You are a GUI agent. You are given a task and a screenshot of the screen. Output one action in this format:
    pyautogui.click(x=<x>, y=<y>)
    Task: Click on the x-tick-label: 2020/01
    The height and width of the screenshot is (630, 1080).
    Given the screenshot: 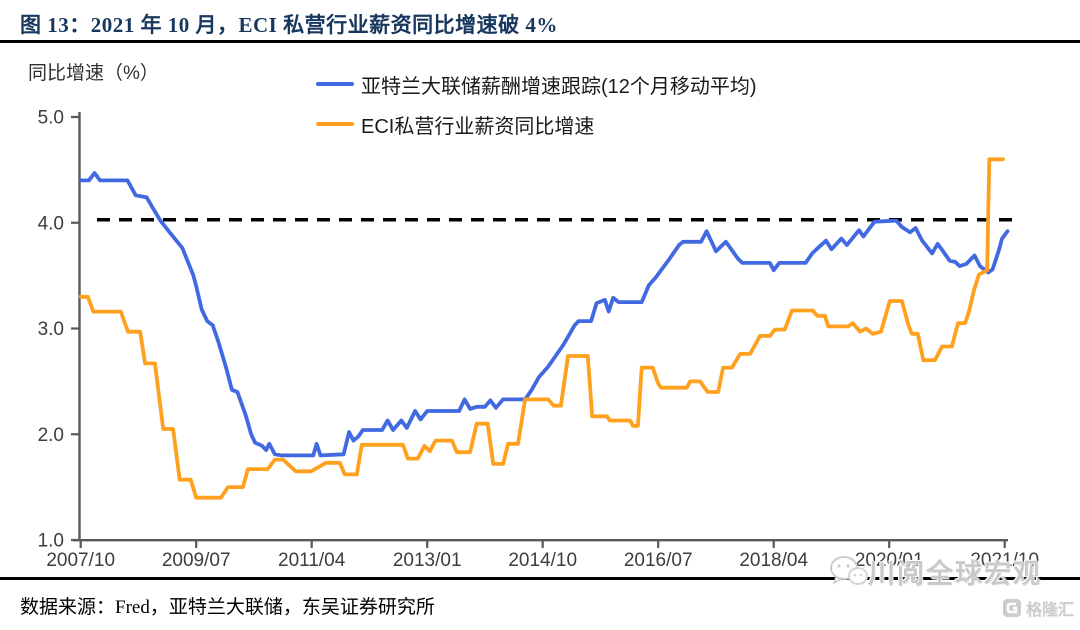 What is the action you would take?
    pyautogui.click(x=889, y=560)
    